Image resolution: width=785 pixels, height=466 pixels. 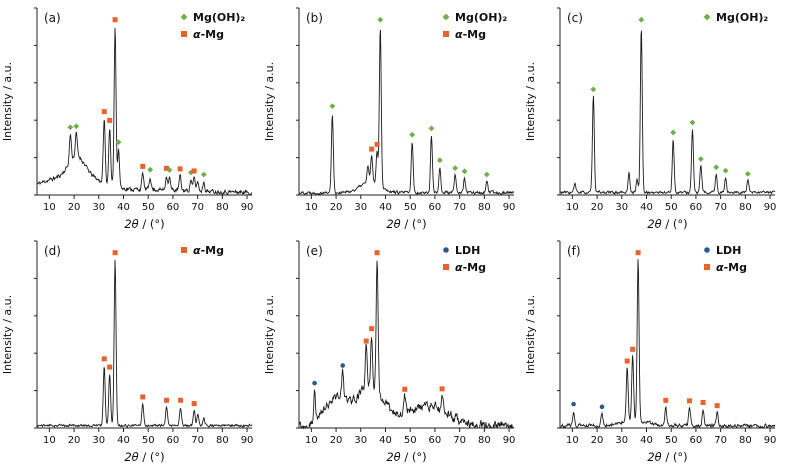 I want to click on legend-label: LDH, so click(x=467, y=250).